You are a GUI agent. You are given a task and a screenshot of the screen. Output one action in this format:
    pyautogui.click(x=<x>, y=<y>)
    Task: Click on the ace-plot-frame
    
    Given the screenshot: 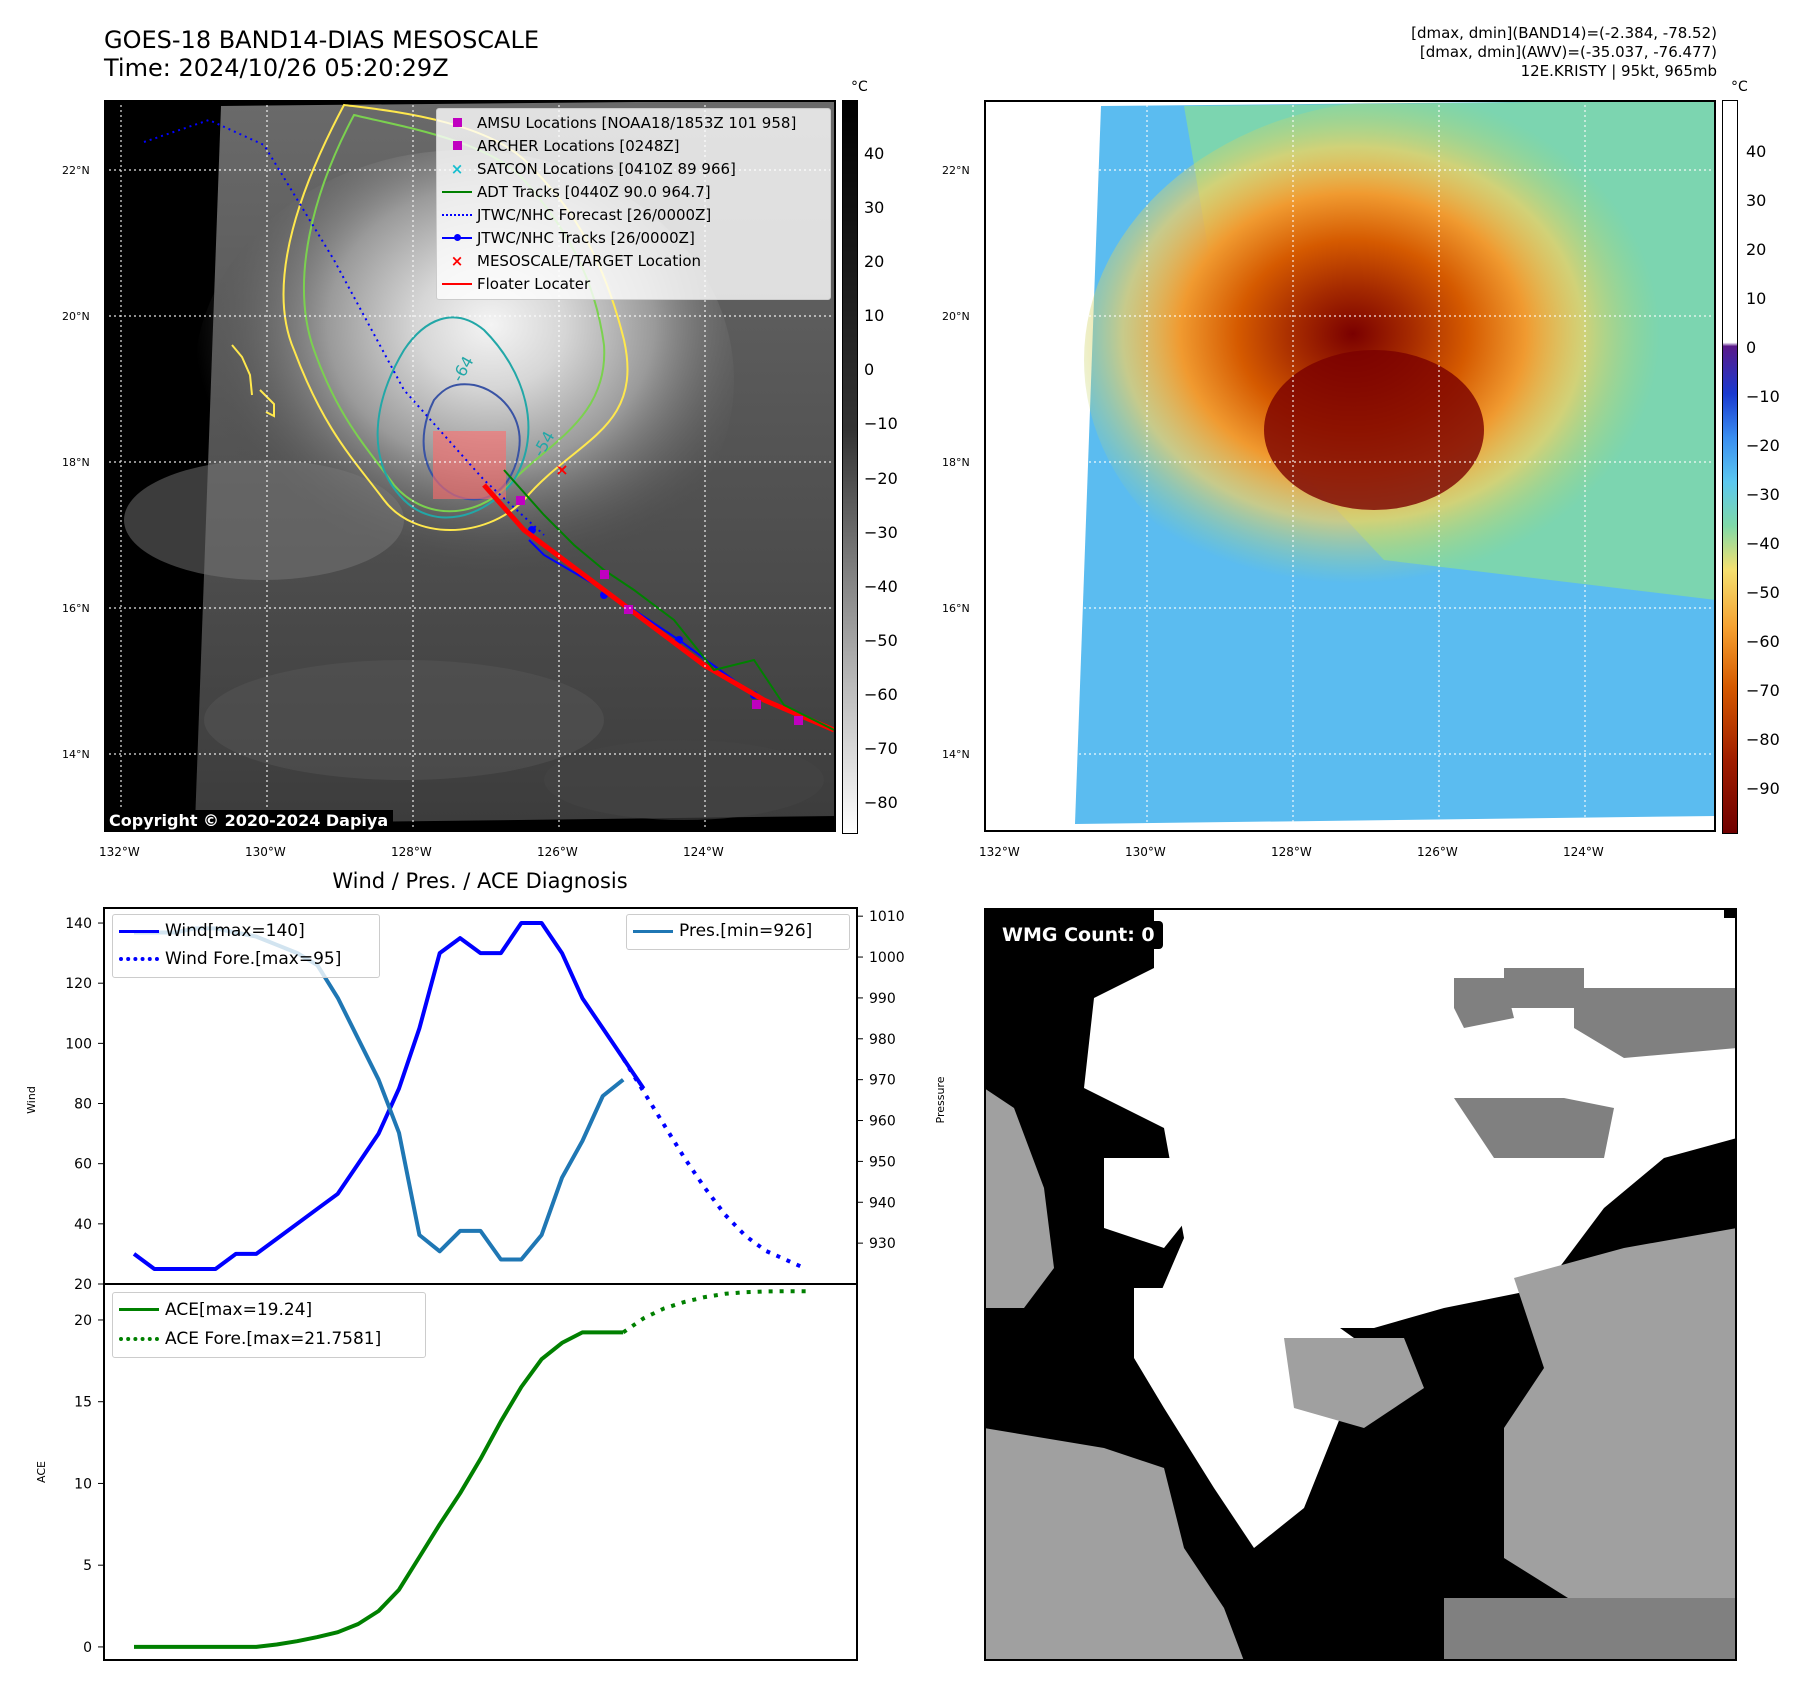 What is the action you would take?
    pyautogui.click(x=480, y=1472)
    